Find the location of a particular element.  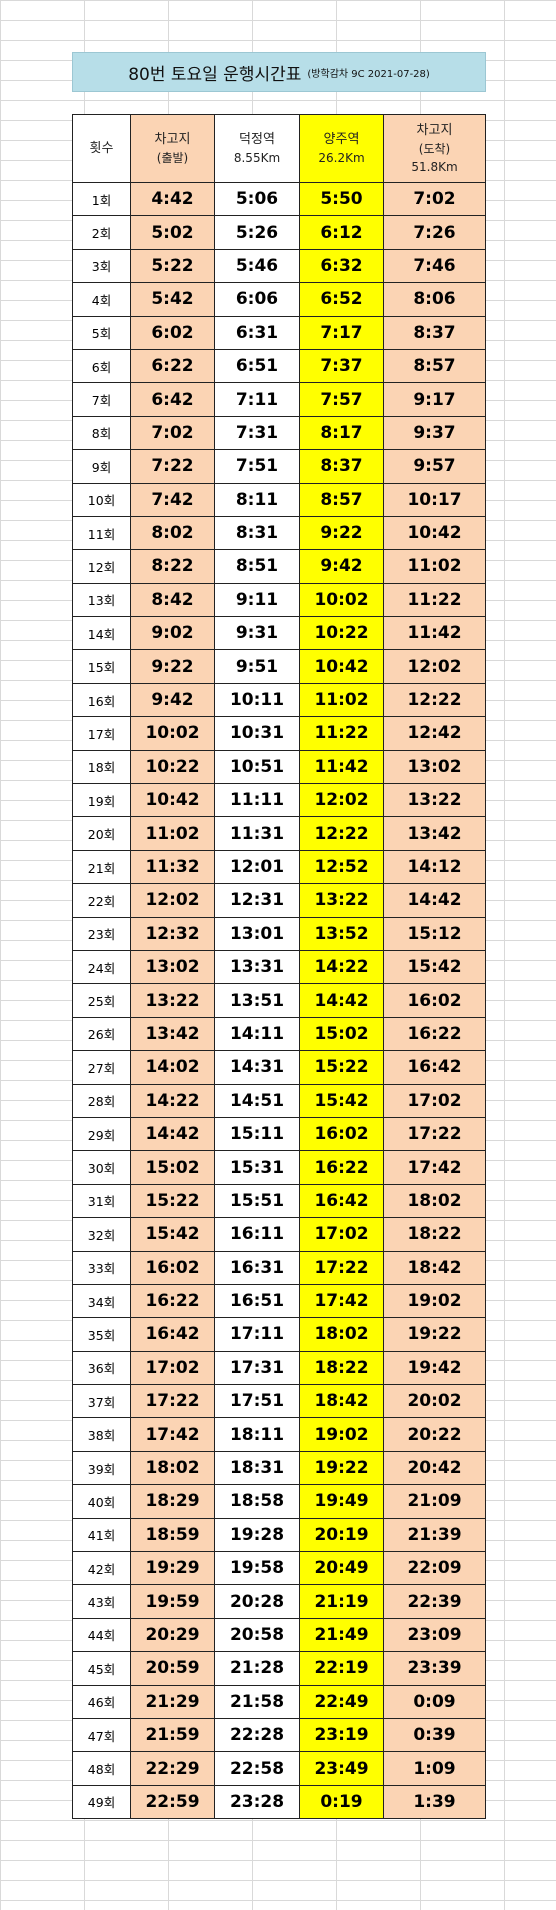

table-row: 15회 9:22 9:51 10:42 12:02 is located at coordinates (279, 666).